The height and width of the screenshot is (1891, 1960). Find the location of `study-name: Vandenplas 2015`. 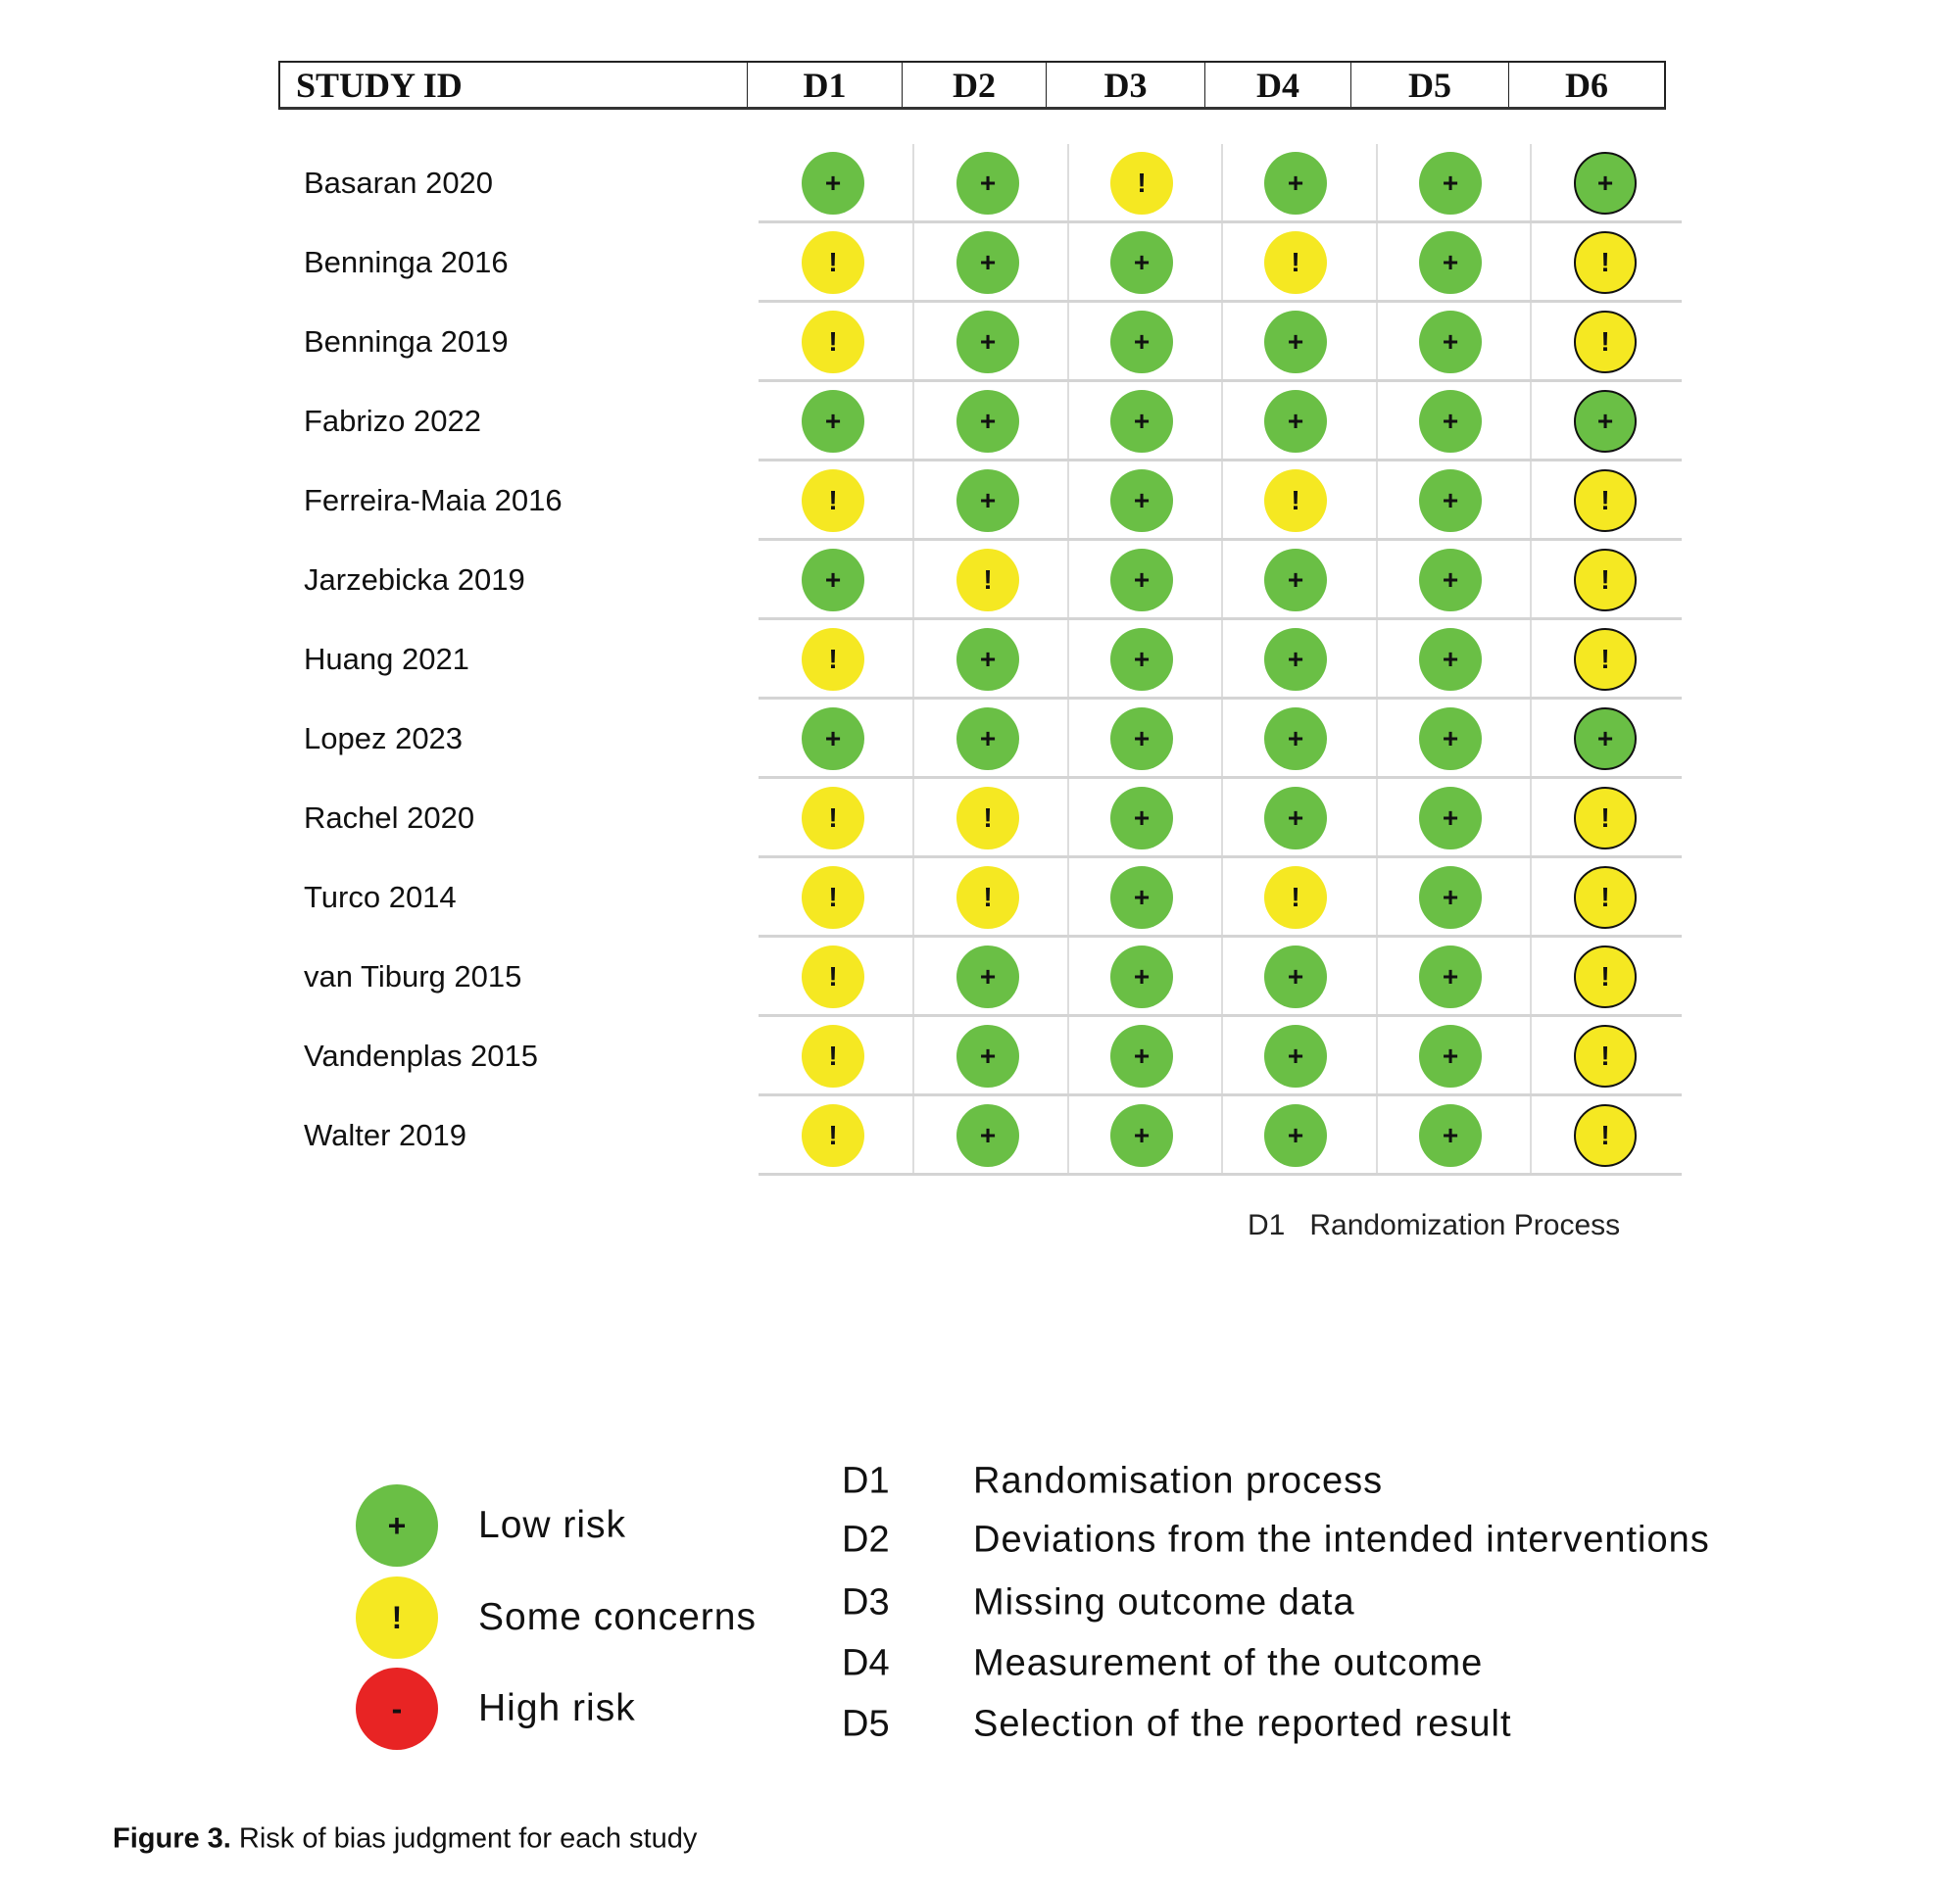

study-name: Vandenplas 2015 is located at coordinates (421, 1056).